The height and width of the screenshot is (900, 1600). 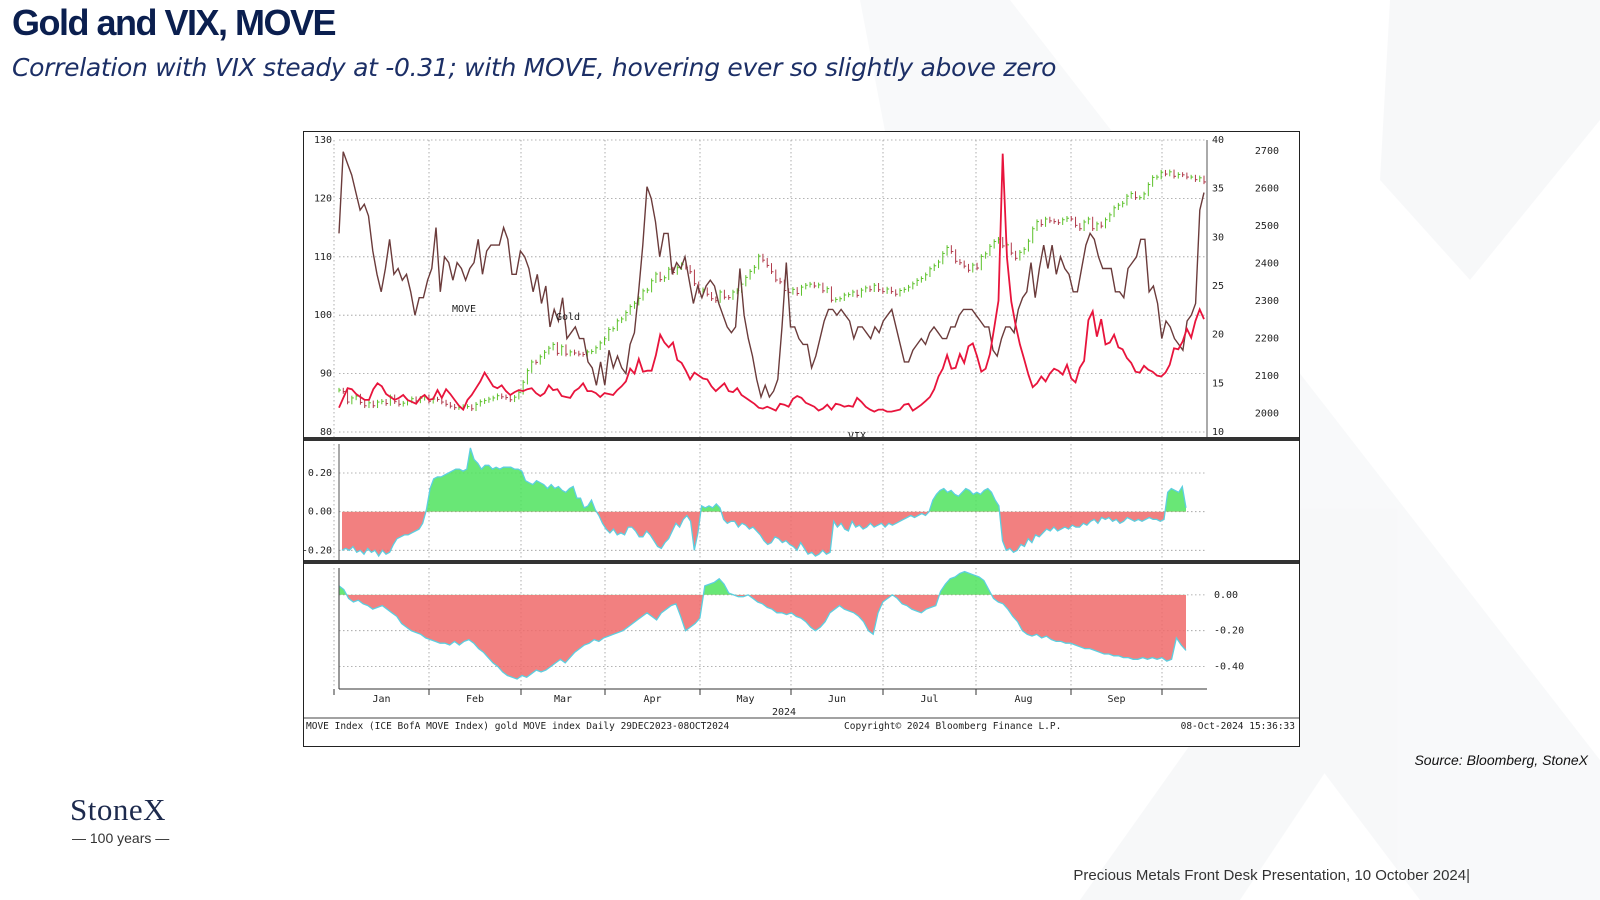 What do you see at coordinates (1218, 140) in the screenshot?
I see `vix-axis-tick: 40` at bounding box center [1218, 140].